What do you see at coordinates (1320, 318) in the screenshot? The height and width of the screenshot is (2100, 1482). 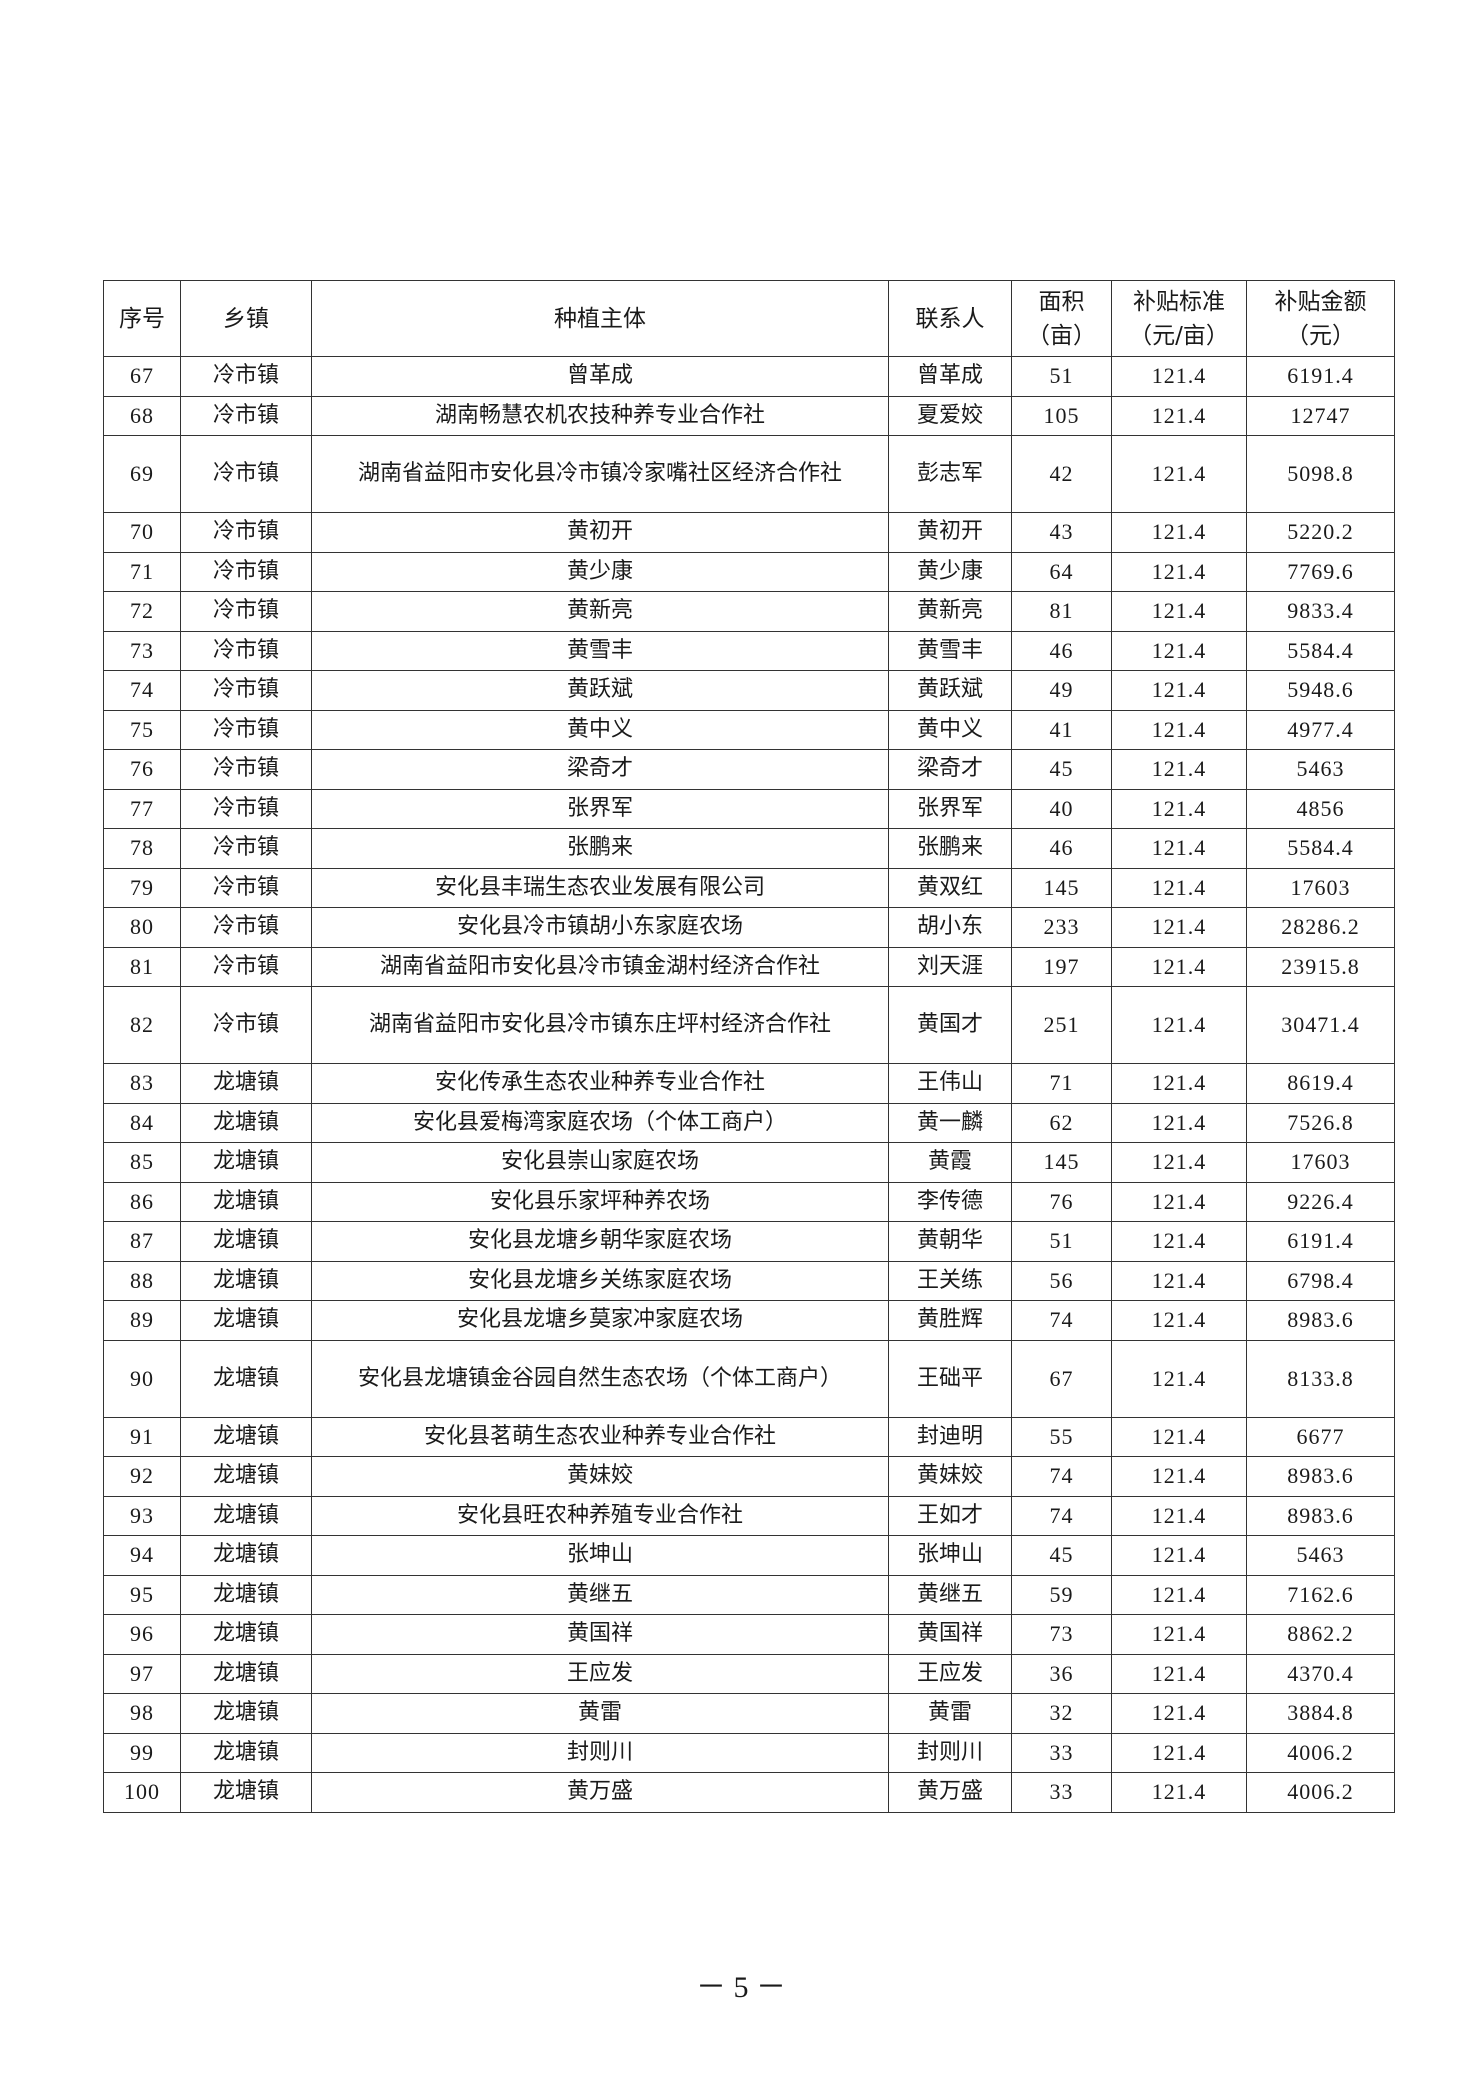 I see `header-subsidy-amount: 补贴金额（元）` at bounding box center [1320, 318].